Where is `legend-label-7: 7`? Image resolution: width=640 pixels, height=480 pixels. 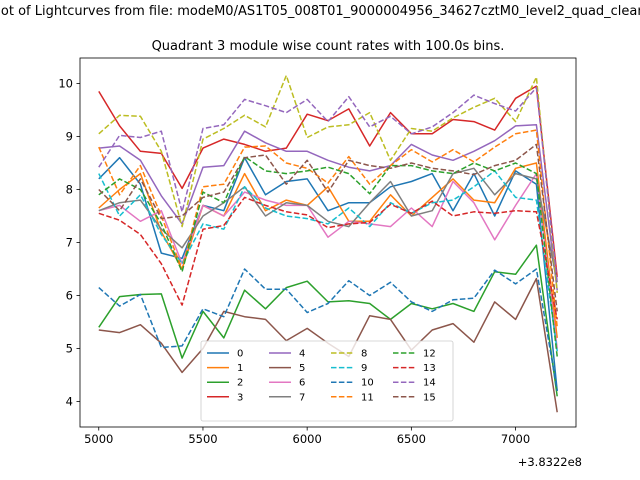
legend-label-7: 7 is located at coordinates (302, 397).